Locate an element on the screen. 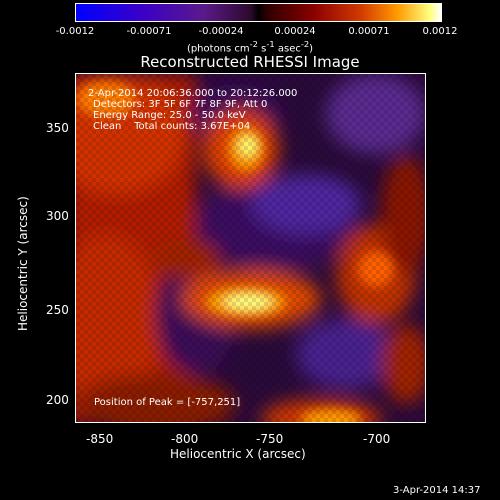 Image resolution: width=500 pixels, height=500 pixels. x-axis-label: Heliocentric X (arcsec) is located at coordinates (238, 454).